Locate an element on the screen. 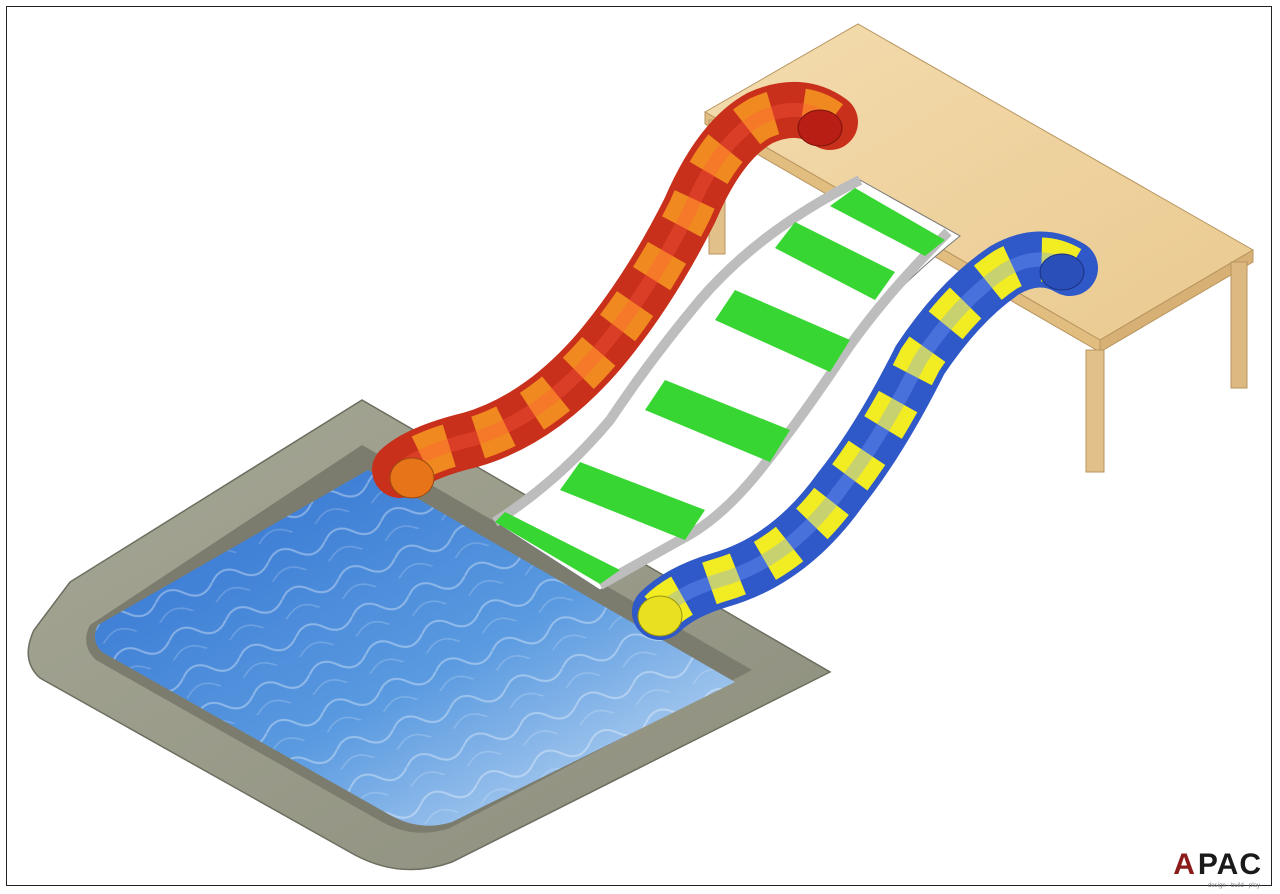 This screenshot has height=894, width=1280. red-slide-inner is located at coordinates (615, 289).